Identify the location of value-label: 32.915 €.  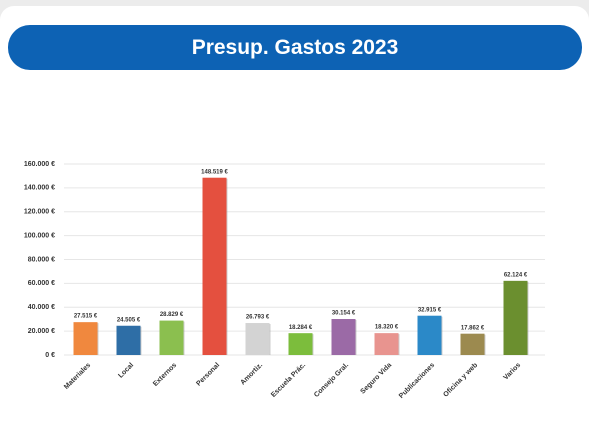
(430, 310).